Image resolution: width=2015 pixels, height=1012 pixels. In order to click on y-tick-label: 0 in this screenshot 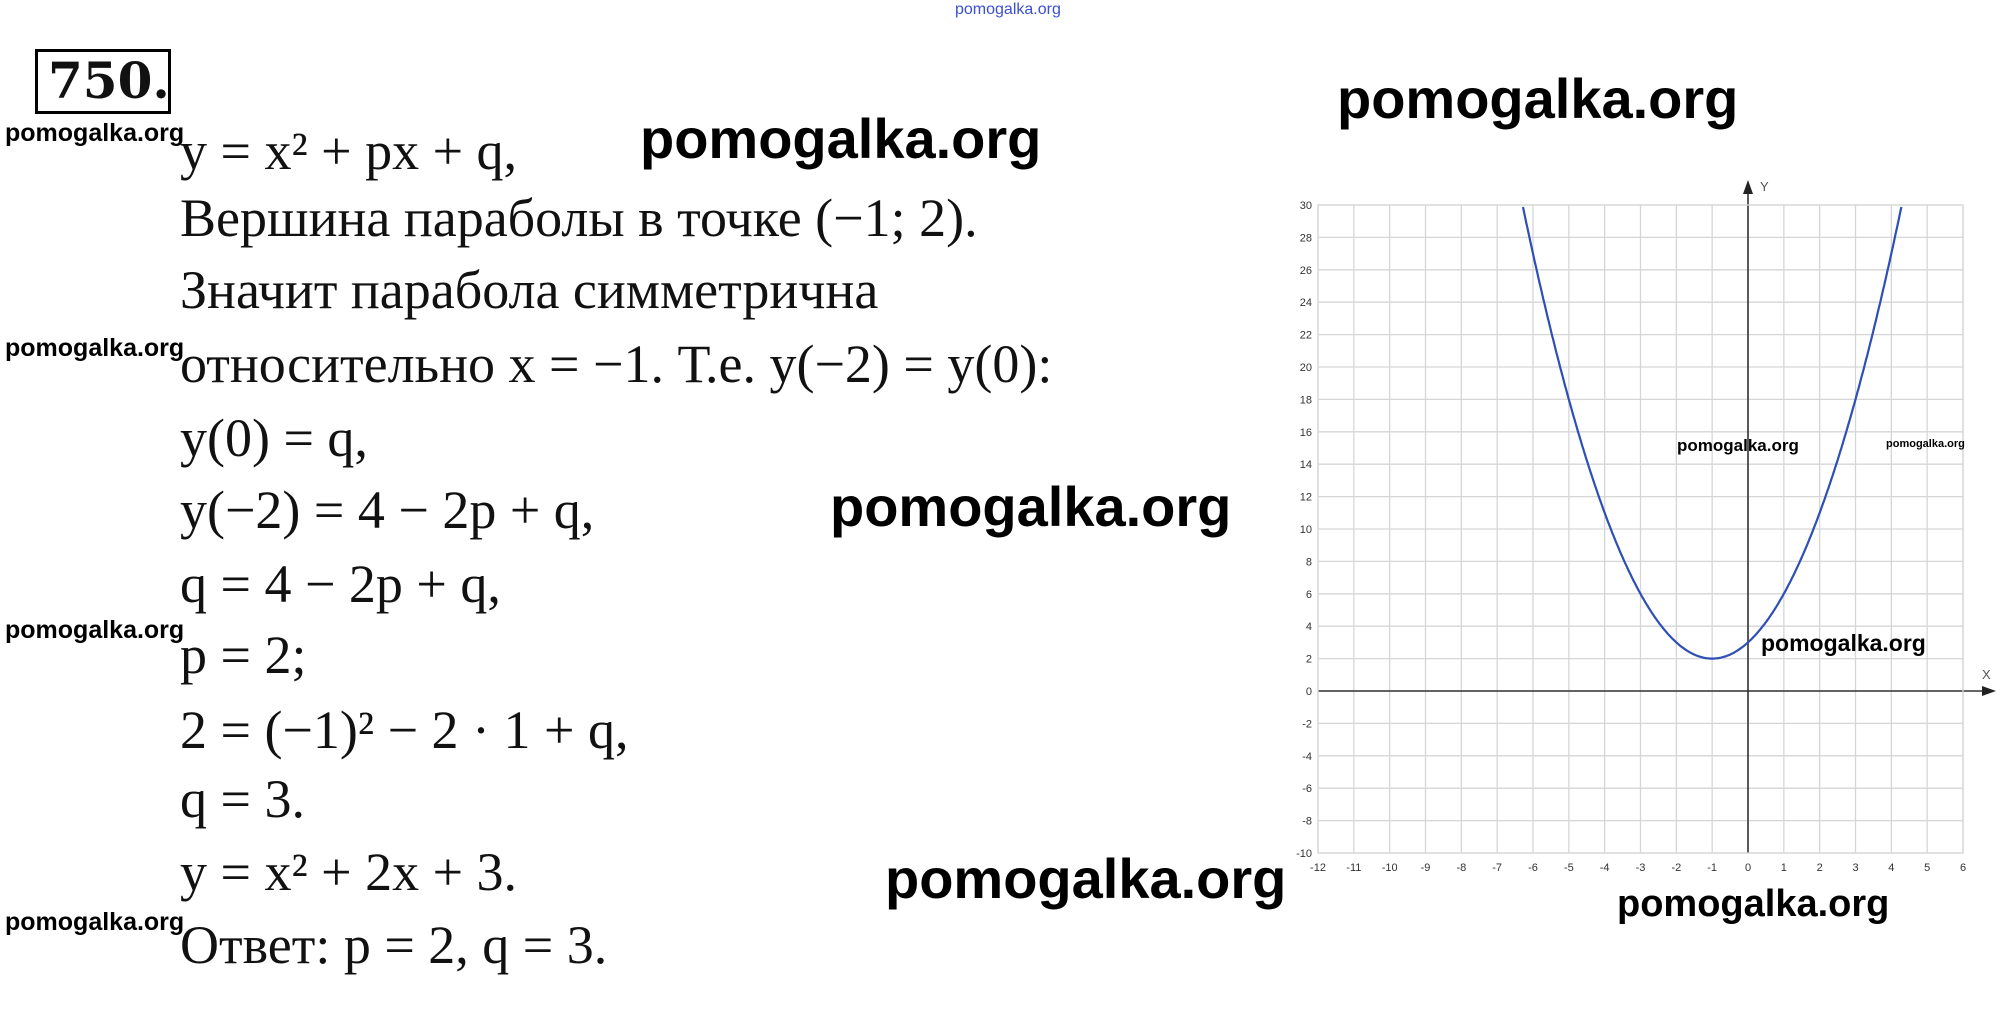, I will do `click(1309, 692)`.